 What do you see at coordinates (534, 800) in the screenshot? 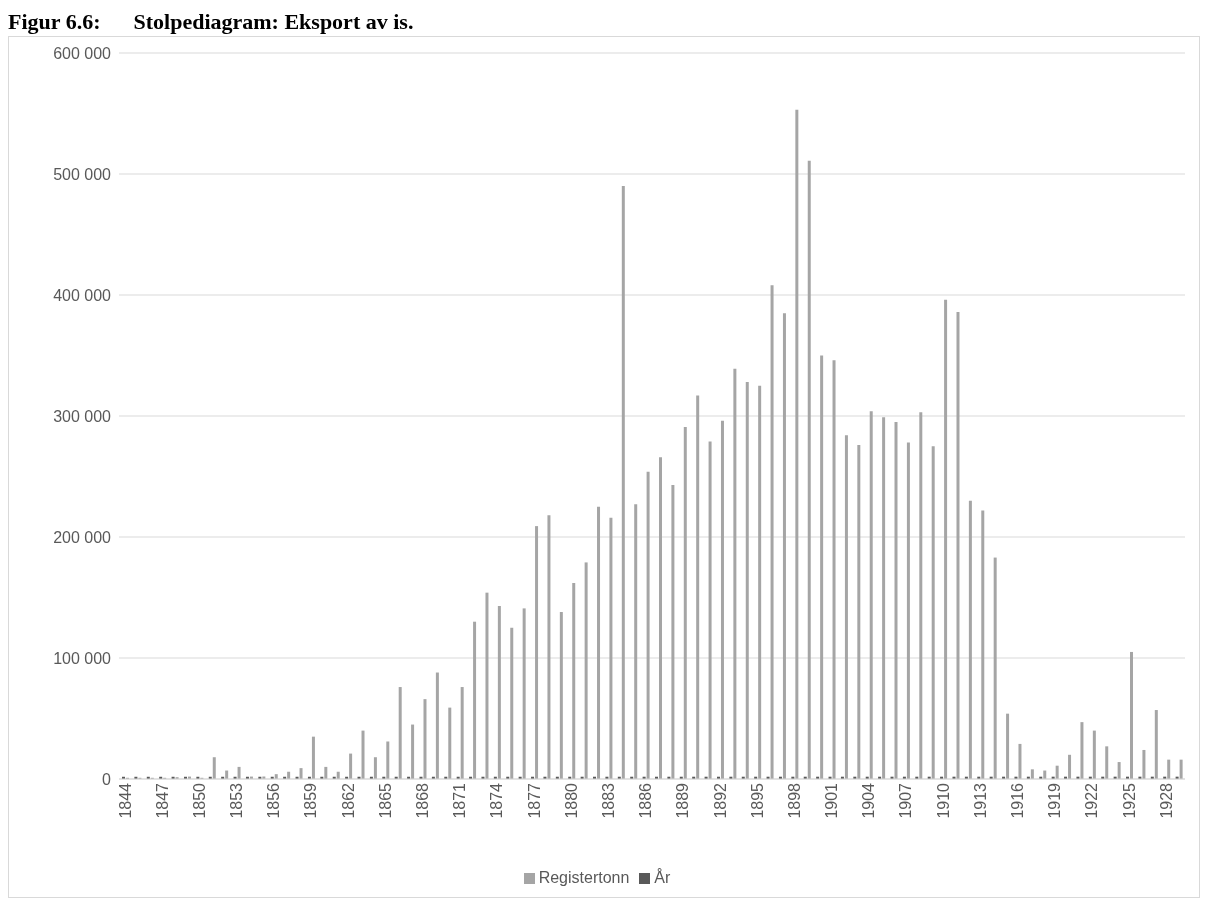
I see `x-tick-label: 1877` at bounding box center [534, 800].